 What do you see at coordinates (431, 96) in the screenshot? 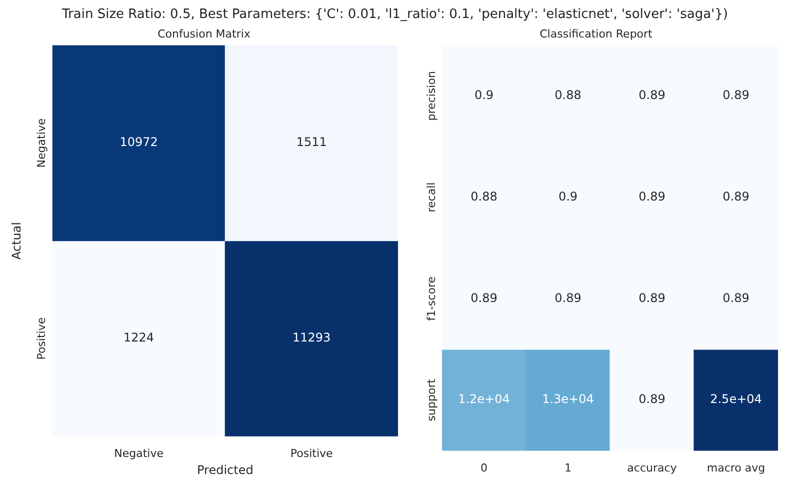
I see `y-tick-label: precision` at bounding box center [431, 96].